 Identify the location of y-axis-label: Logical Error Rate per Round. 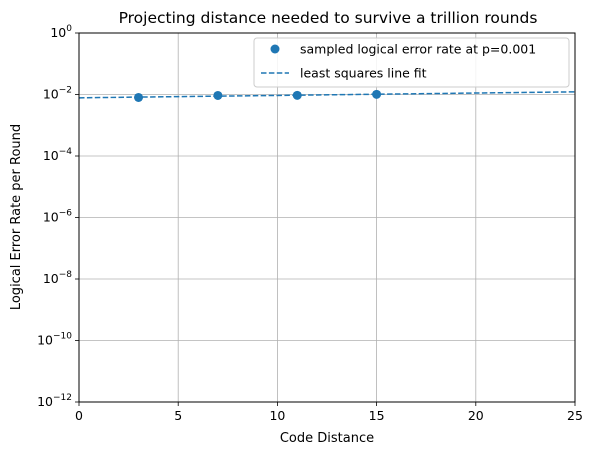
(16, 217).